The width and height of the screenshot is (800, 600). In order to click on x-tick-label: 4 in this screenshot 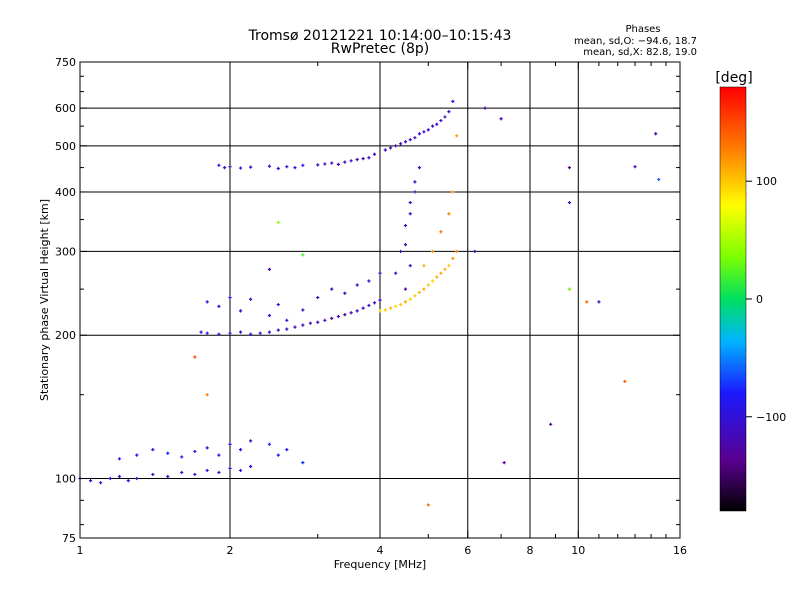, I will do `click(380, 550)`.